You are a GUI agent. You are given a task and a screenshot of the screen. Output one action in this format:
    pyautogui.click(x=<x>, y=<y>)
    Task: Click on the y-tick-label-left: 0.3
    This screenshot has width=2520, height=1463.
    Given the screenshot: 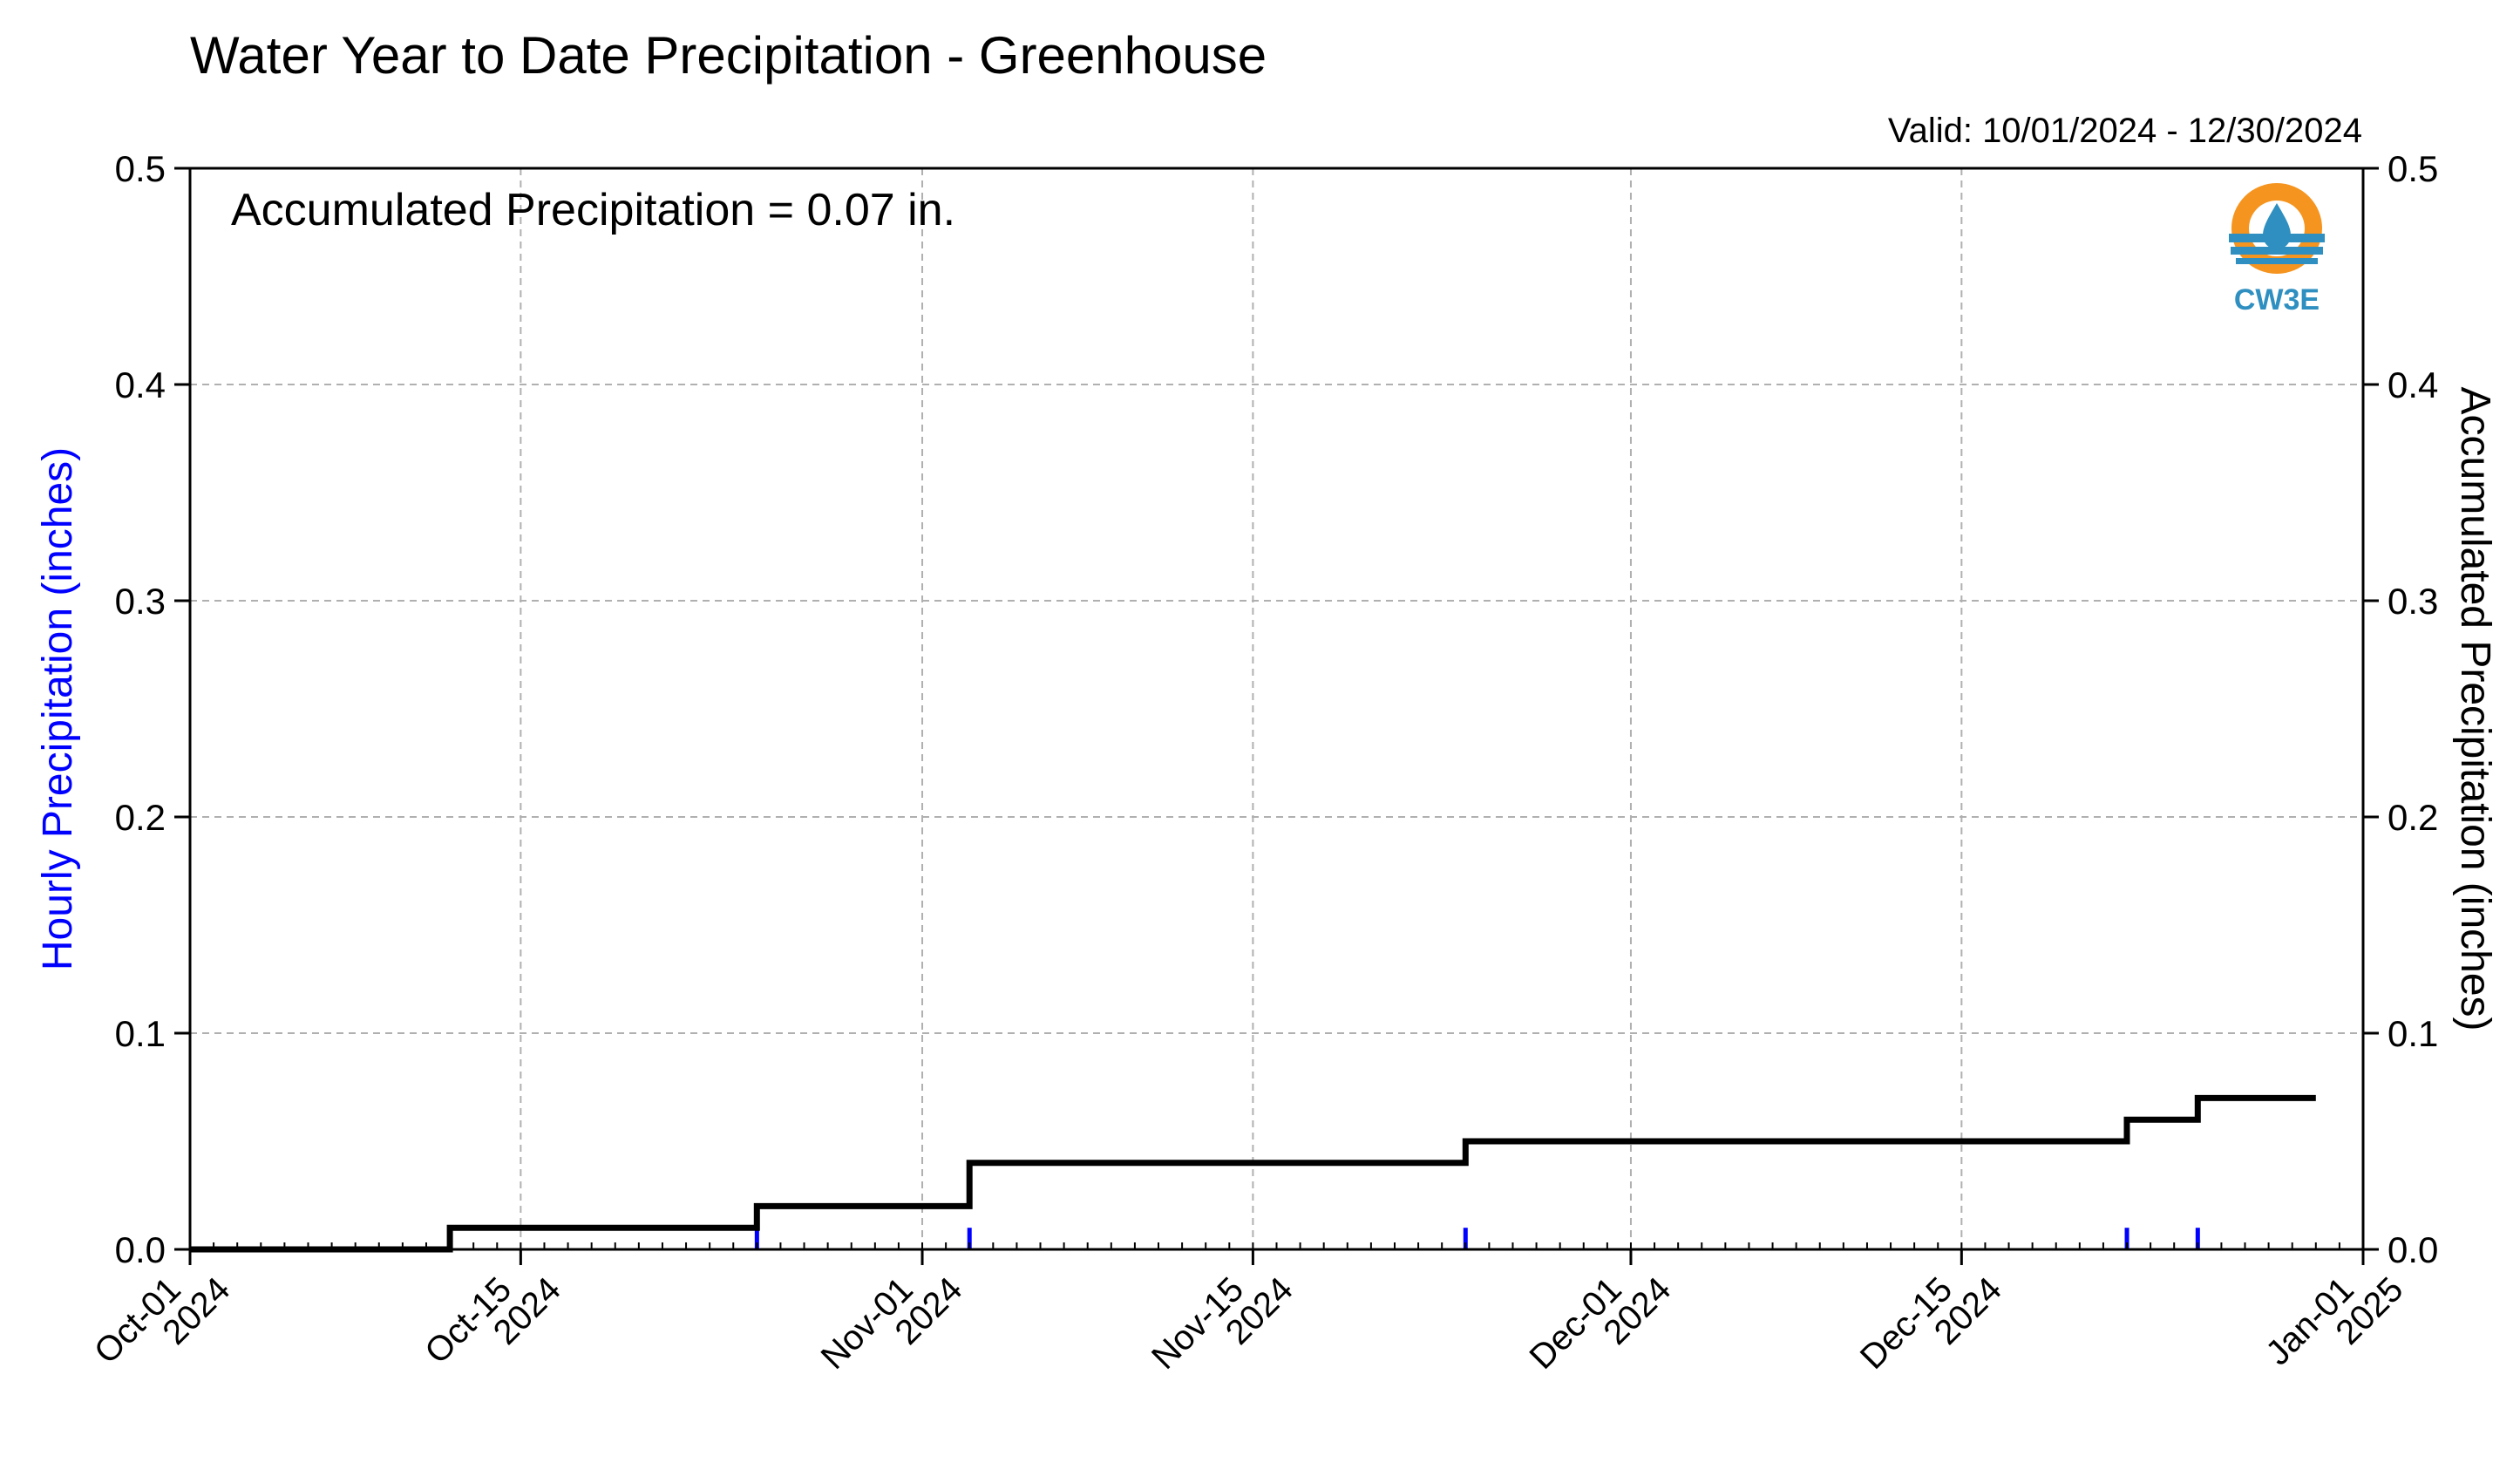 What is the action you would take?
    pyautogui.click(x=140, y=601)
    